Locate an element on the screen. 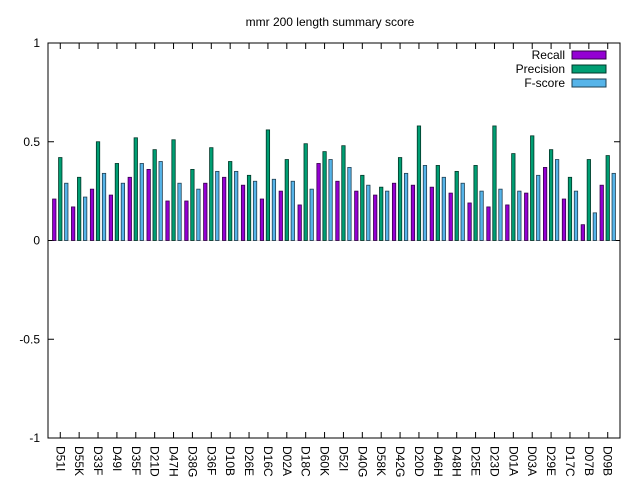 This screenshot has width=640, height=480. bar-f-score-d10b is located at coordinates (236, 205).